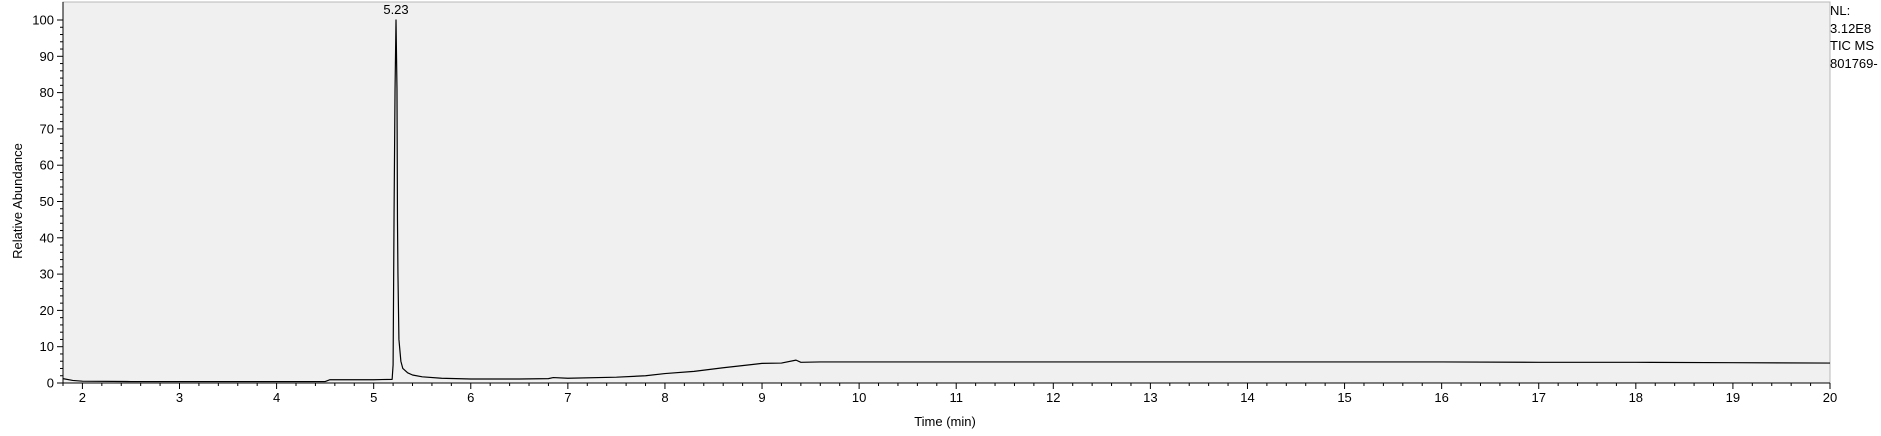 The height and width of the screenshot is (436, 1881). What do you see at coordinates (1539, 397) in the screenshot?
I see `x-tick-label: 17` at bounding box center [1539, 397].